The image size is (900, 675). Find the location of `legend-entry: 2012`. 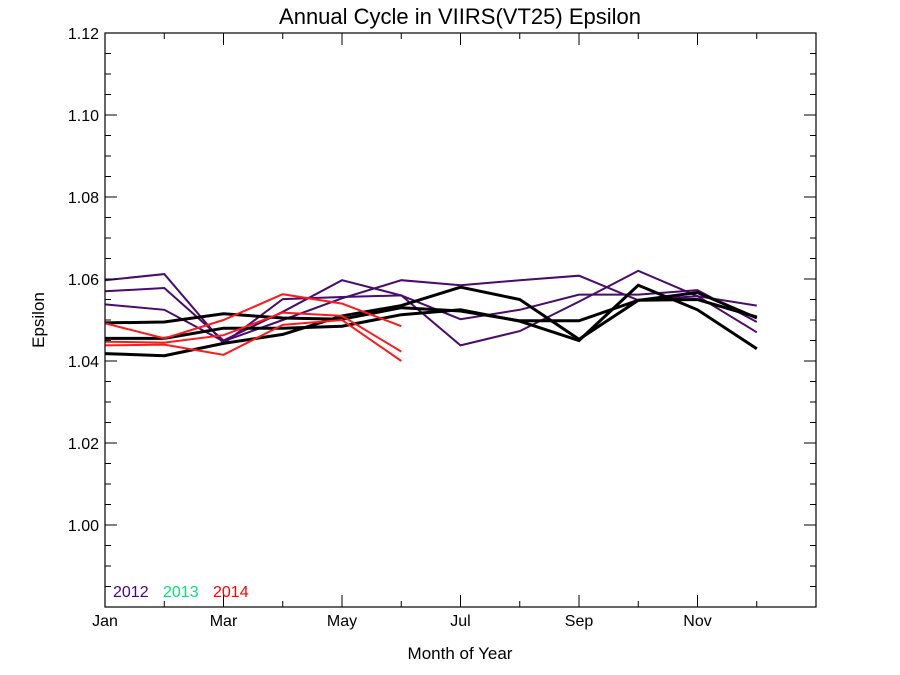

legend-entry: 2012 is located at coordinates (131, 592).